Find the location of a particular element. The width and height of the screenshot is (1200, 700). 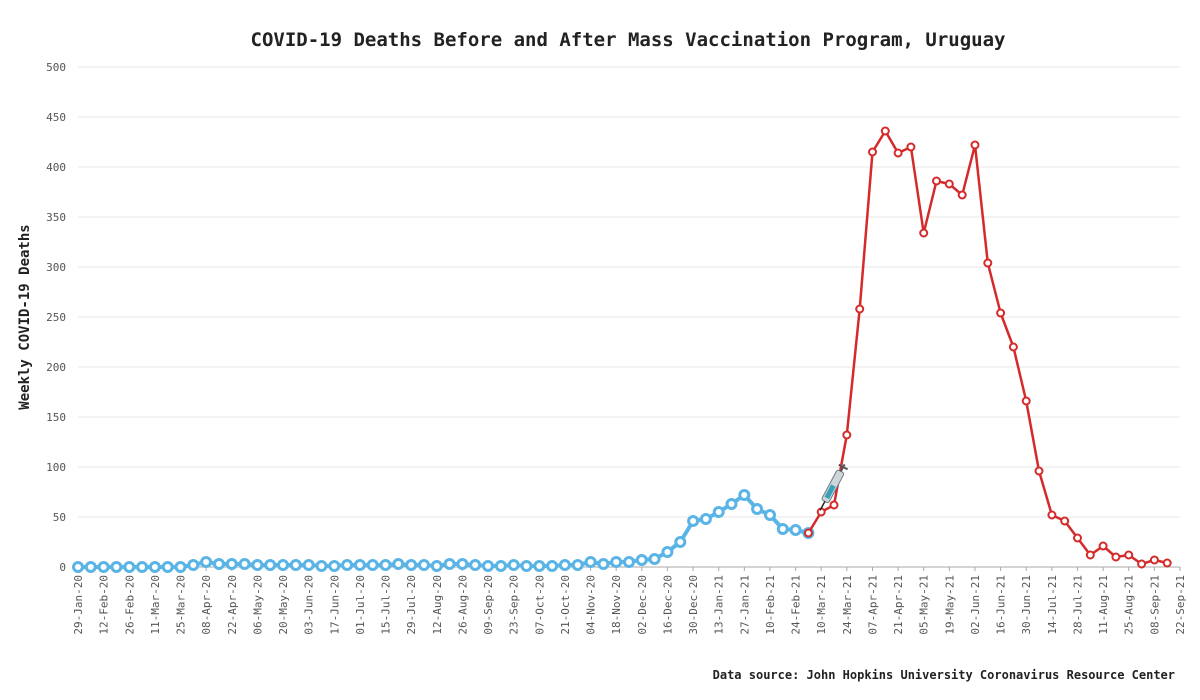

x-tick-label: 26-Aug-20 is located at coordinates (462, 605).